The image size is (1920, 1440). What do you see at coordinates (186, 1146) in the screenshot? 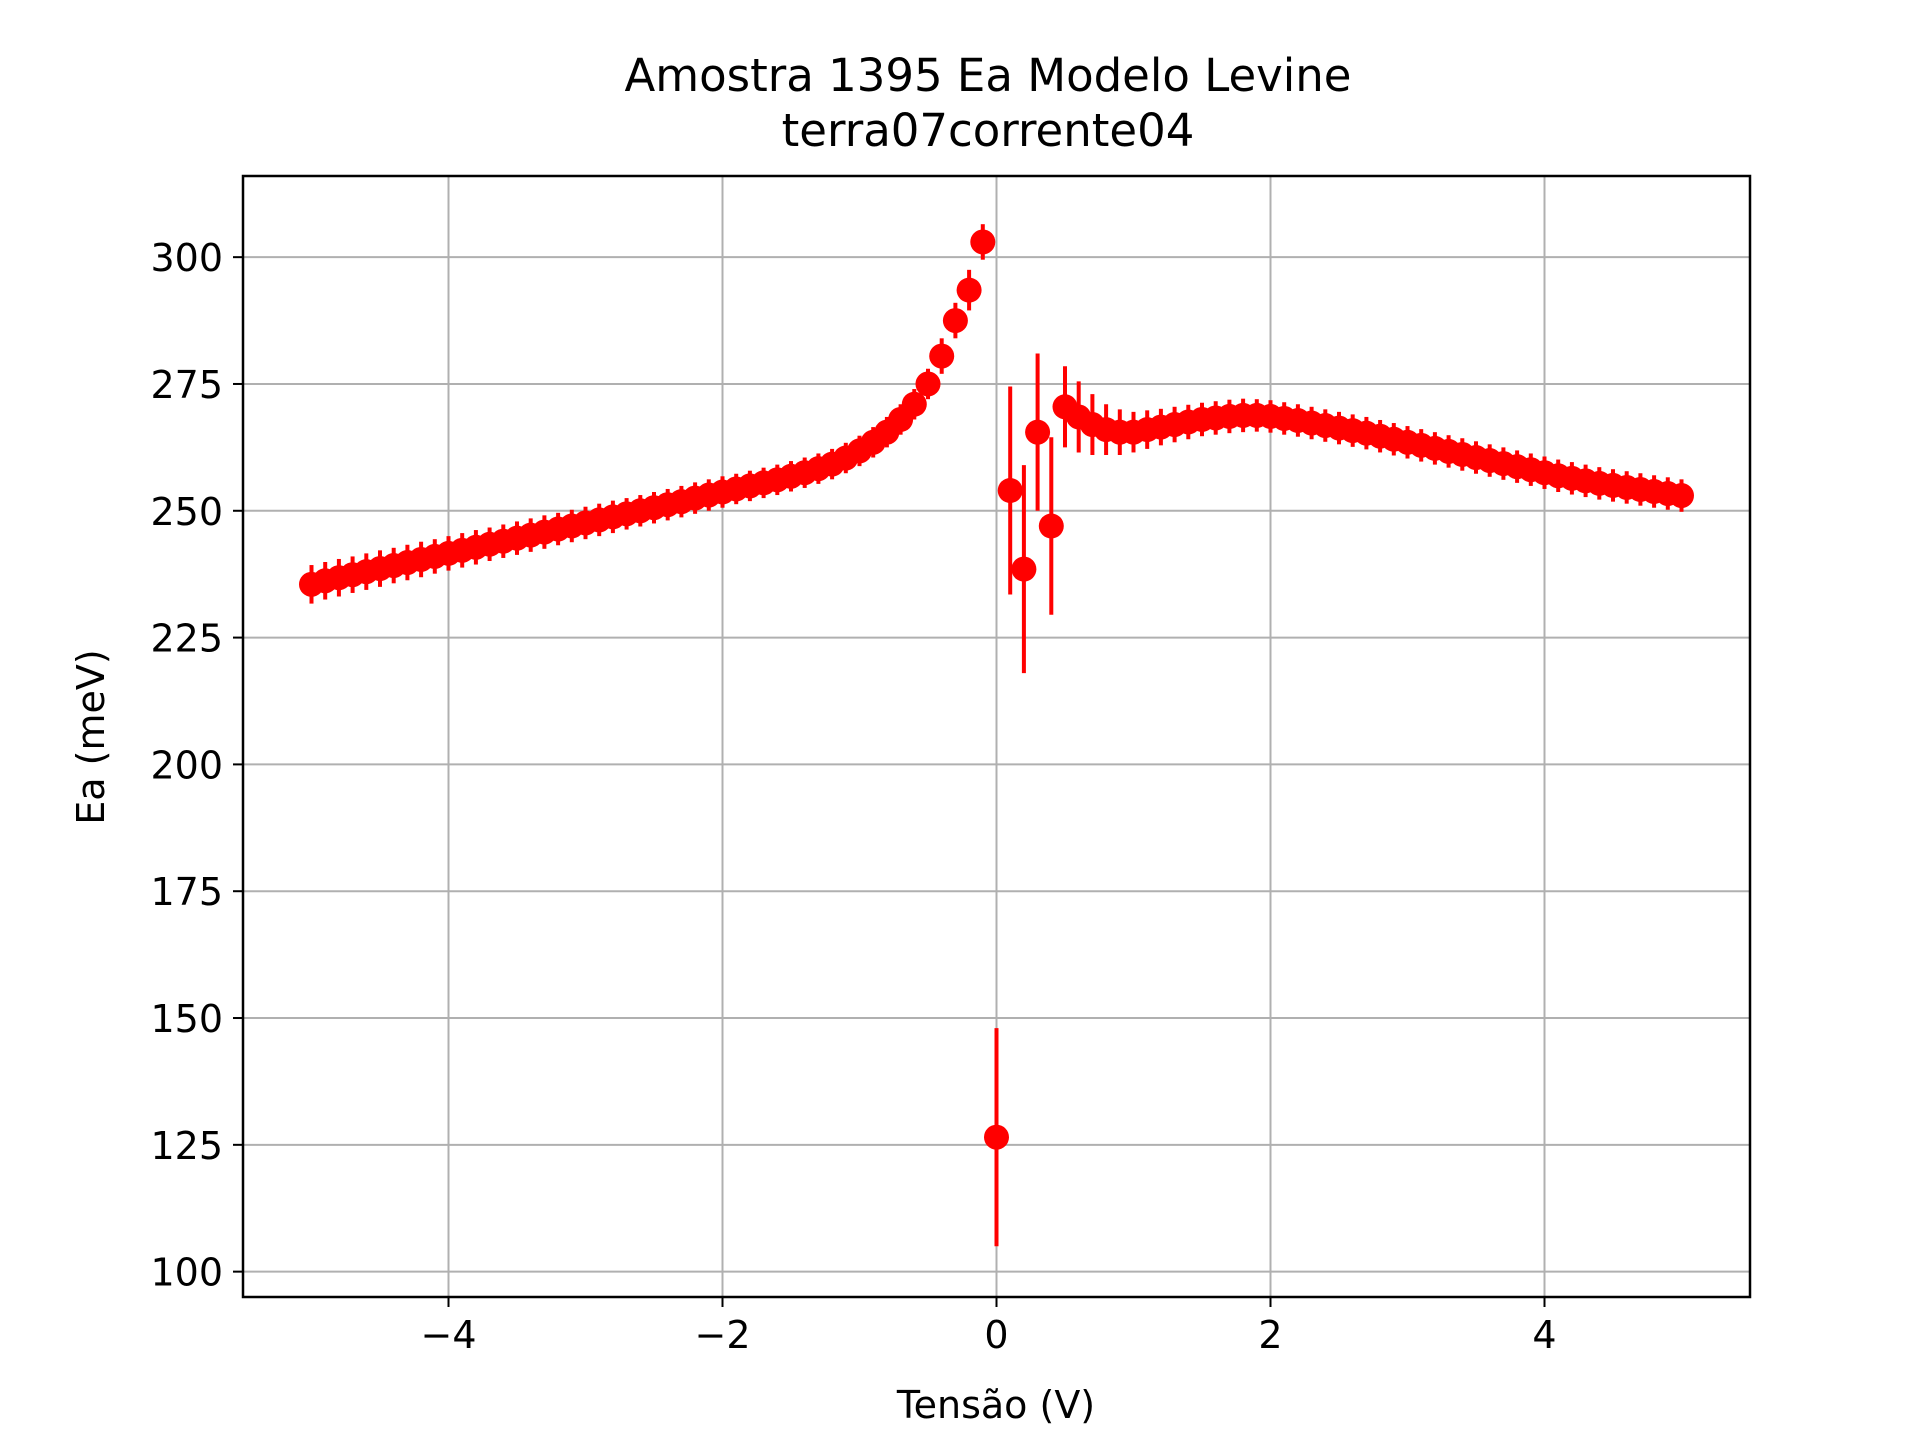
I see `y-tick-label: 125` at bounding box center [186, 1146].